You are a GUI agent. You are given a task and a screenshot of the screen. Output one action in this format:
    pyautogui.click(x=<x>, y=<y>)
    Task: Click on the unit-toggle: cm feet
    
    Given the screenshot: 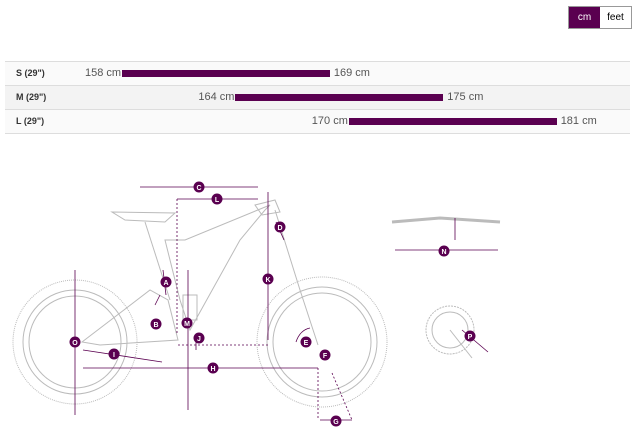 What is the action you would take?
    pyautogui.click(x=600, y=17)
    